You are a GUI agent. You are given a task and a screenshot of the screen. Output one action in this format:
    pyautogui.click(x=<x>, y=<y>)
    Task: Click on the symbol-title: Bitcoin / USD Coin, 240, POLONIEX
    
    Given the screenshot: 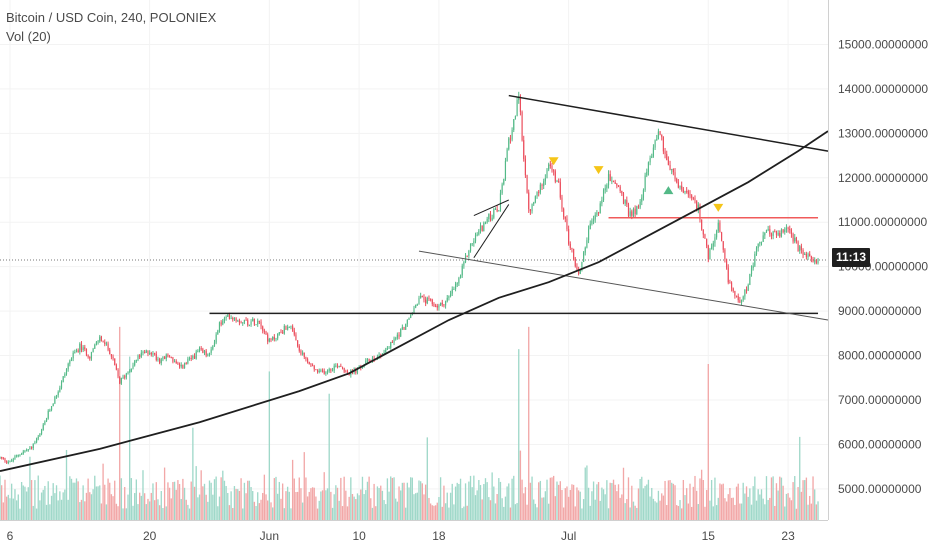 What is the action you would take?
    pyautogui.click(x=111, y=17)
    